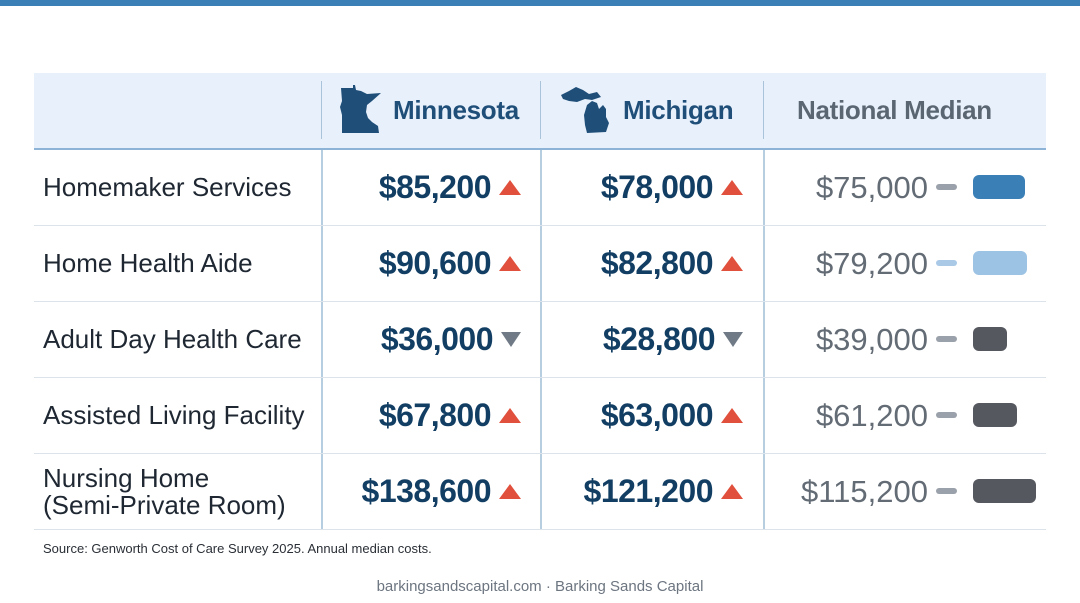  I want to click on header-national: National Median, so click(894, 110).